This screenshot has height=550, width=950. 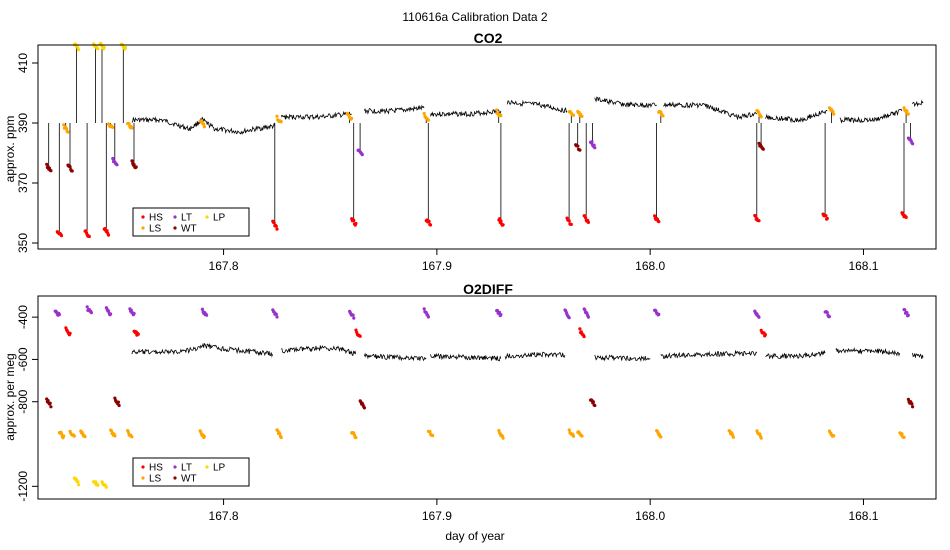 I want to click on co2-y-tick-label-1: 370, so click(x=23, y=183).